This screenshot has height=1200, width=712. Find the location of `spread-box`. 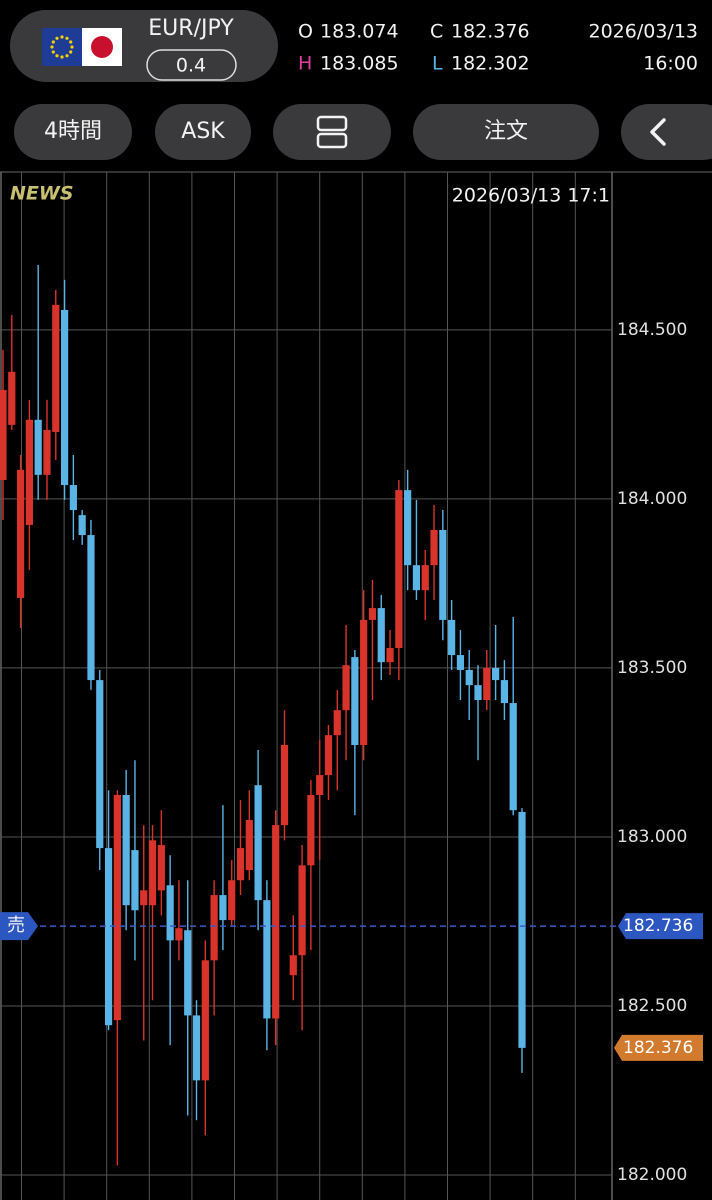

spread-box is located at coordinates (191, 65).